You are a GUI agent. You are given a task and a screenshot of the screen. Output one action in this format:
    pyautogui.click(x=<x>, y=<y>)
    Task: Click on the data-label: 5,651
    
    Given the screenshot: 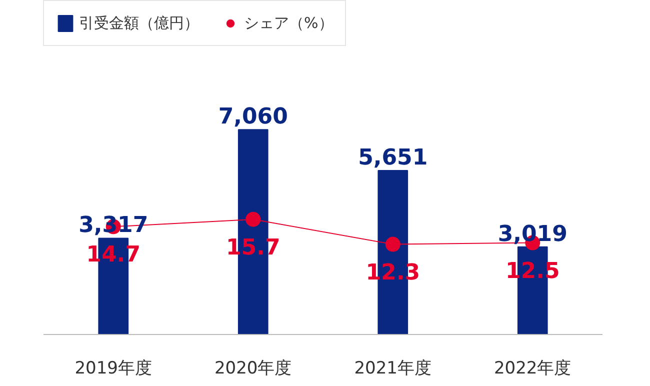 What is the action you would take?
    pyautogui.click(x=393, y=157)
    